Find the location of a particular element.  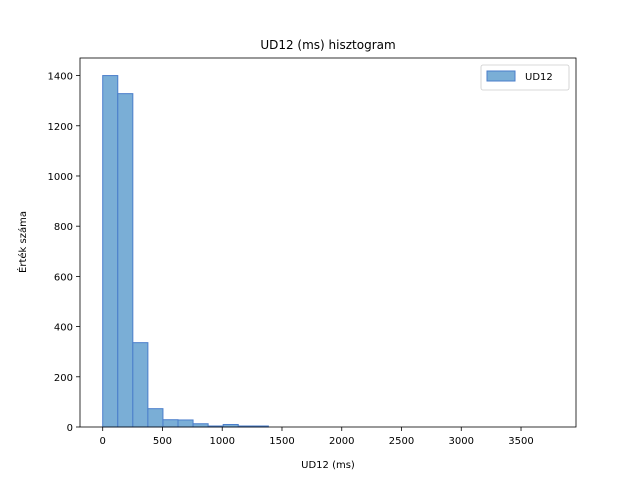

y-axis-ticks: 0 200 400 600 800 1000 1200 1400 is located at coordinates (64, 253).